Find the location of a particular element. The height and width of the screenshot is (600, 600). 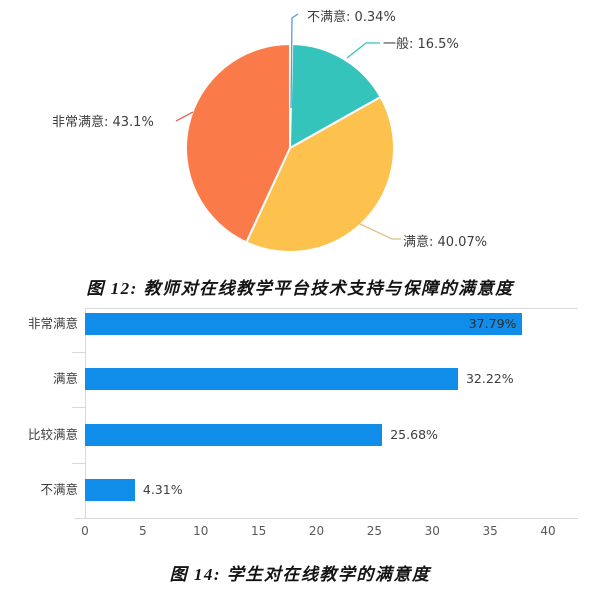

x-tick-label-30: 30 is located at coordinates (432, 531).